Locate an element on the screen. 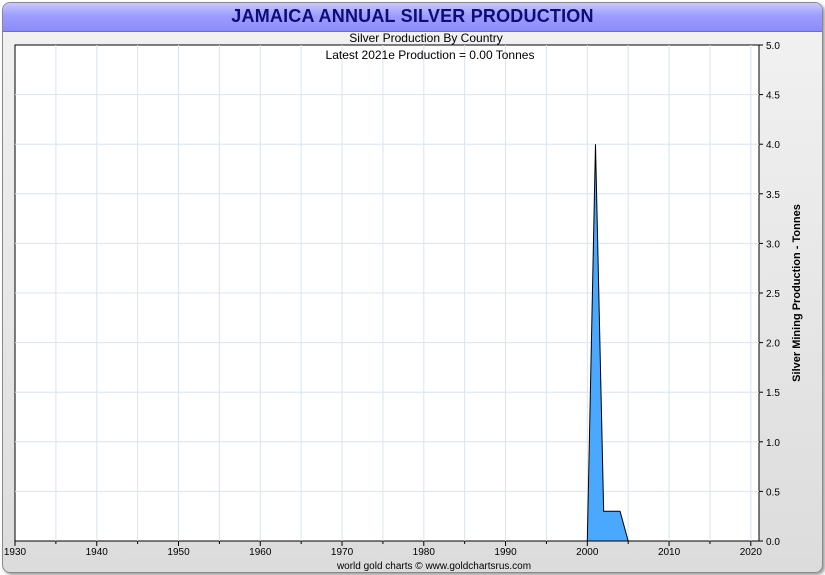  x-tick-label: 1990 is located at coordinates (505, 552).